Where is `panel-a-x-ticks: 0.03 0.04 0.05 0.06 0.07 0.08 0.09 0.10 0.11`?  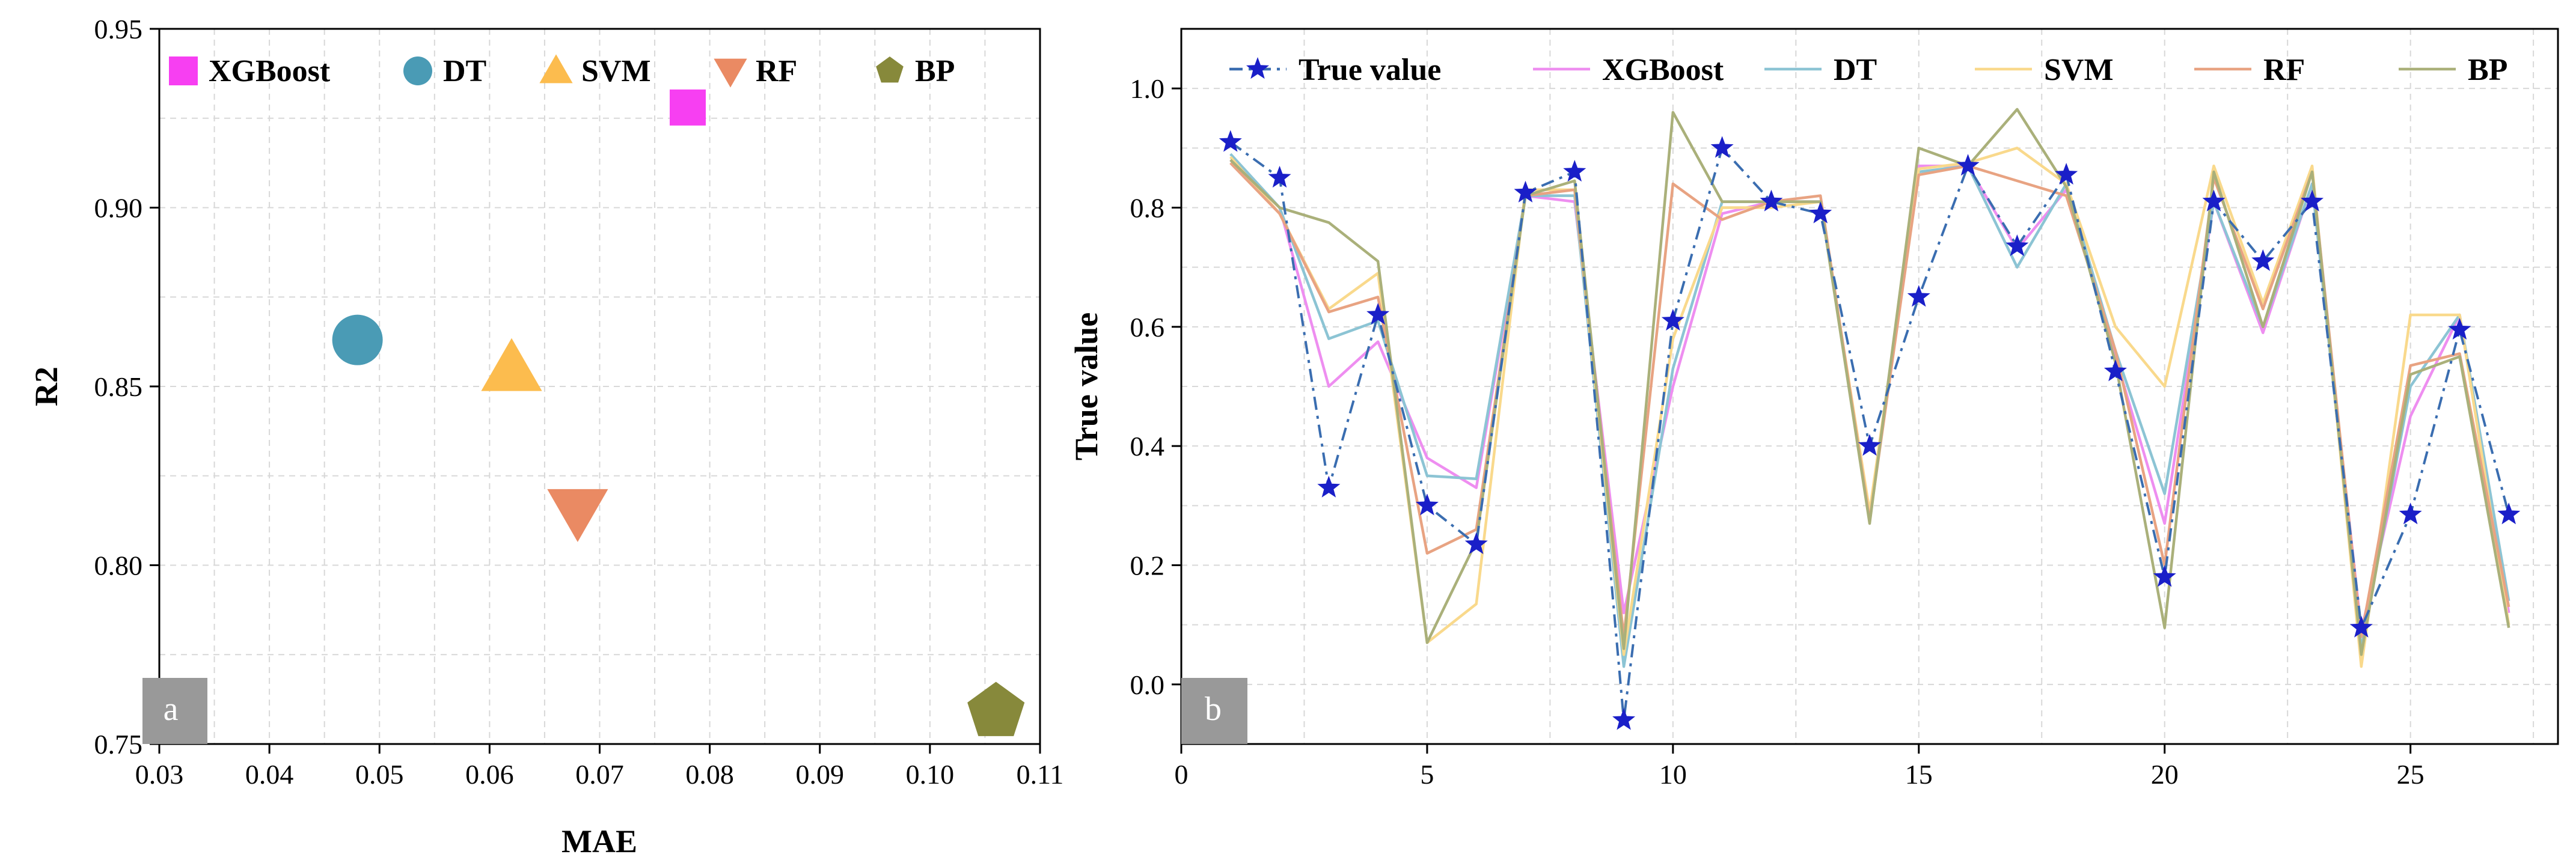 panel-a-x-ticks: 0.03 0.04 0.05 0.06 0.07 0.08 0.09 0.10 0.11 is located at coordinates (599, 767).